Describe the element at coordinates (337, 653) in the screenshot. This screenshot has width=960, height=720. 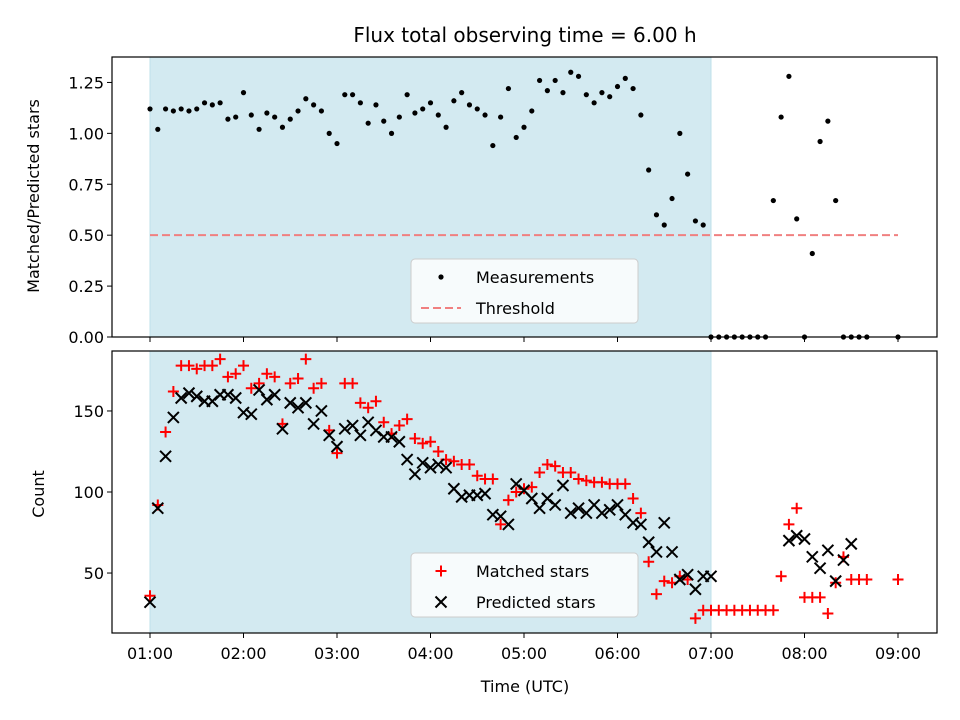
I see `x-tick-label: 03:00` at that location.